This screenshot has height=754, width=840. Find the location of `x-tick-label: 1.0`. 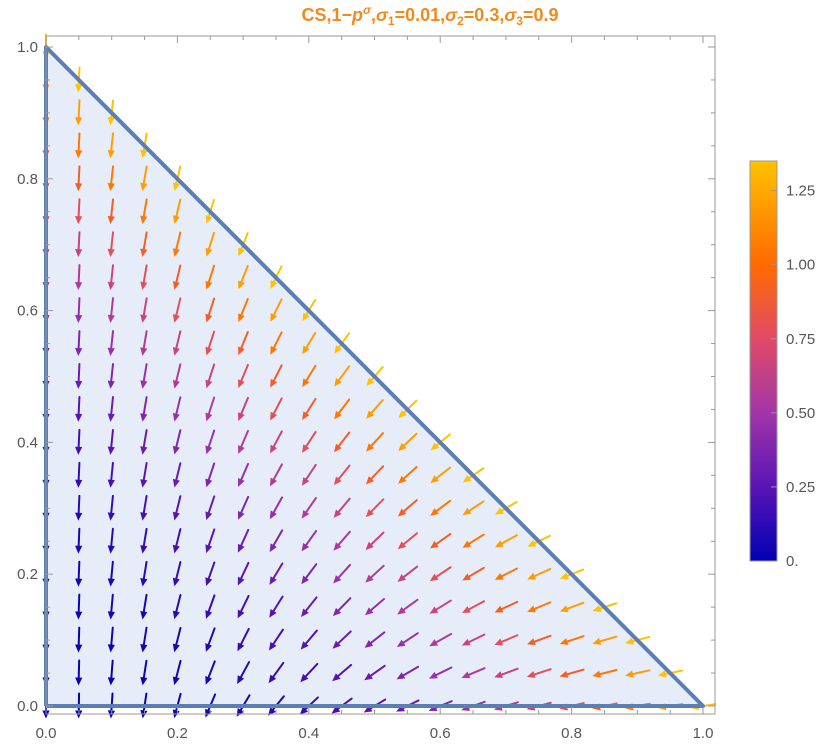

x-tick-label: 1.0 is located at coordinates (703, 733).